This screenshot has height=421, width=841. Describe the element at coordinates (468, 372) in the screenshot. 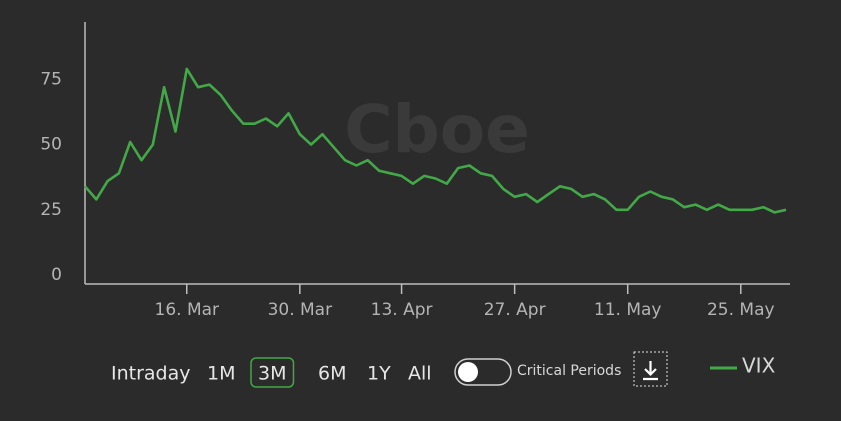

I see `toggle-knob` at that location.